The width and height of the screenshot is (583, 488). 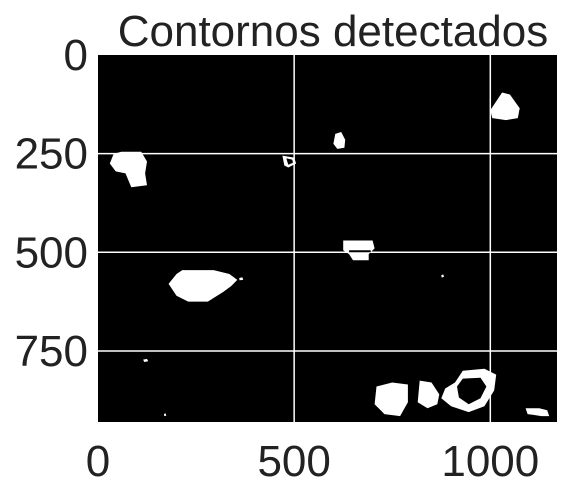 I want to click on y-tick-label-3: 750, so click(x=51, y=351).